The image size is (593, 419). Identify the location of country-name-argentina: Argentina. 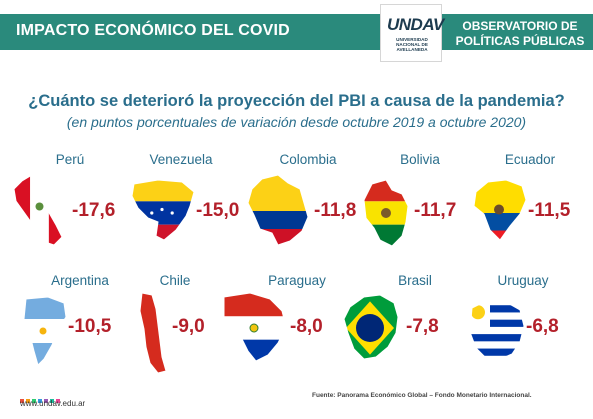
(80, 280).